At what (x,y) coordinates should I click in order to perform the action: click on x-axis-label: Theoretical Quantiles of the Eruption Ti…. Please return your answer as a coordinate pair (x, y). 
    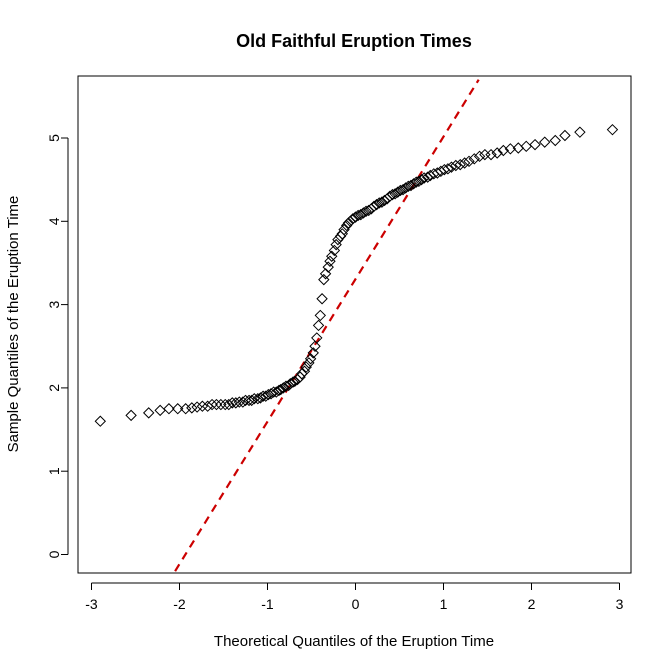
    Looking at the image, I should click on (354, 641).